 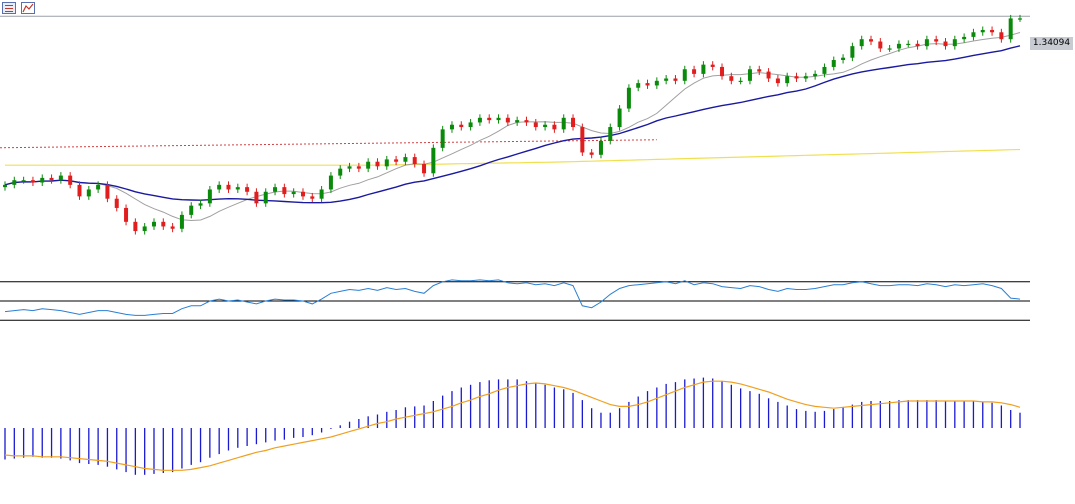 What do you see at coordinates (328, 144) in the screenshot?
I see `dotted-level-line` at bounding box center [328, 144].